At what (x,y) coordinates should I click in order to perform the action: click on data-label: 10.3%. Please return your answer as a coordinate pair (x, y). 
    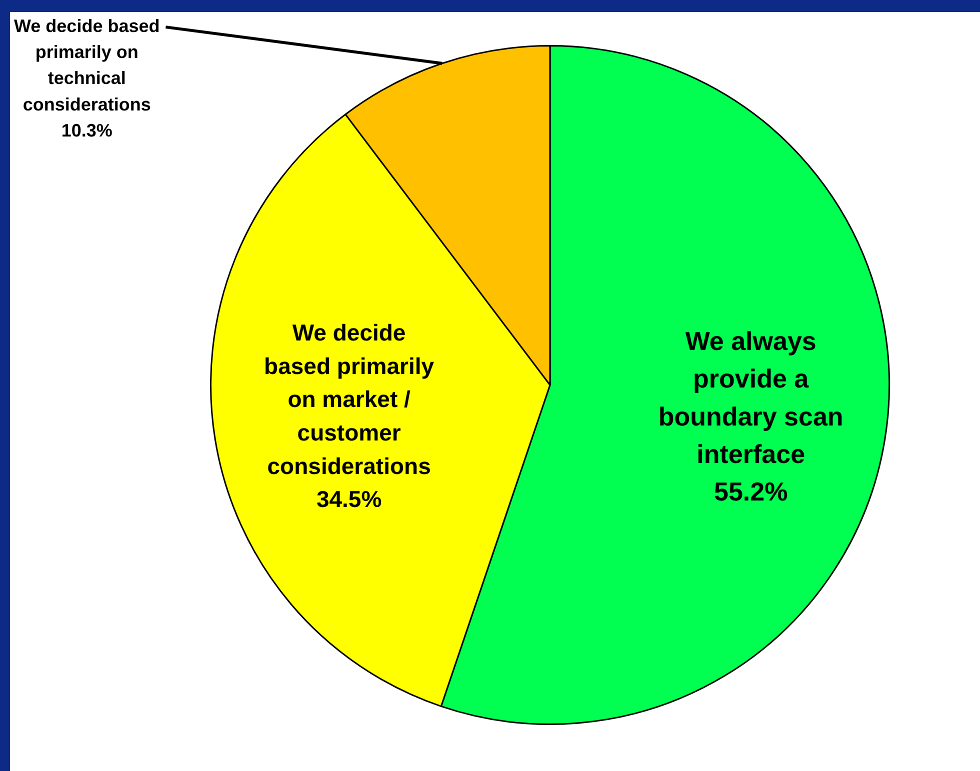
    Looking at the image, I should click on (86, 130).